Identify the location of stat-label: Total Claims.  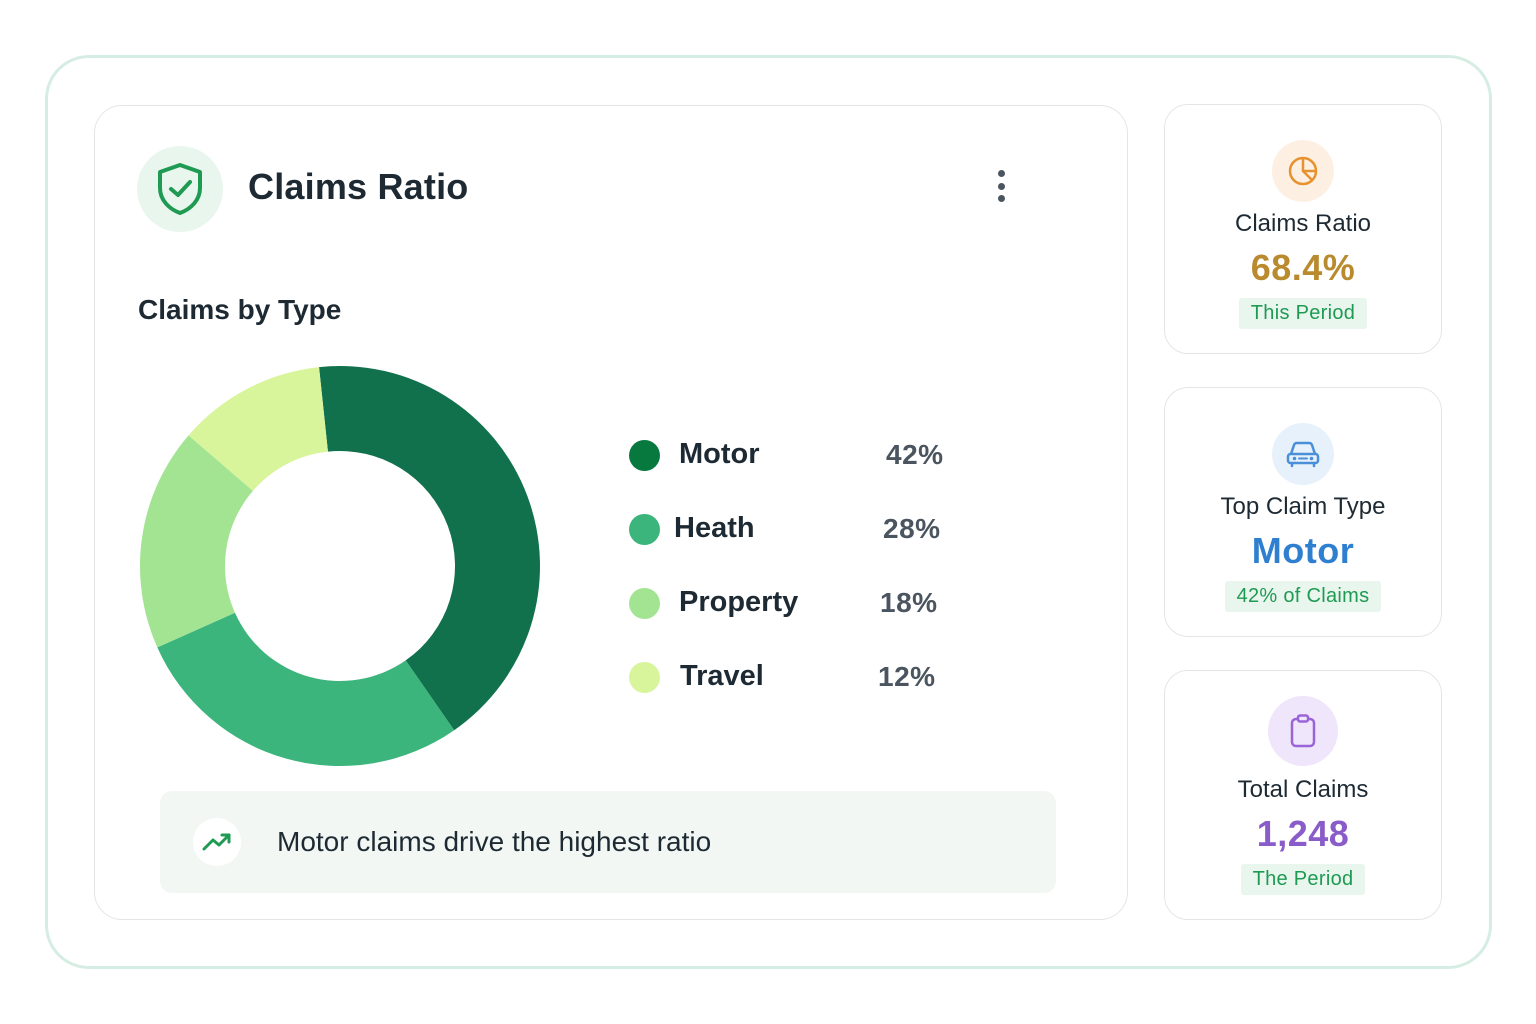
(1303, 789).